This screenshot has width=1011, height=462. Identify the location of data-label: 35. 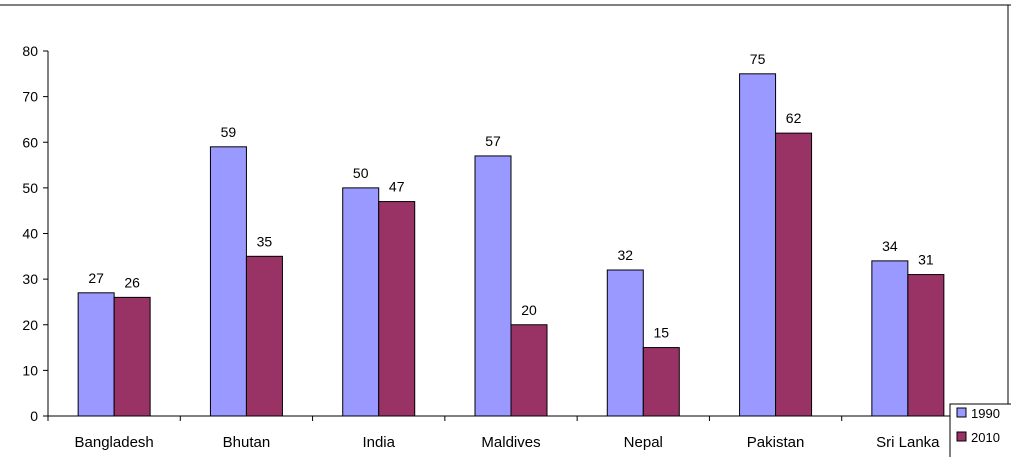
(265, 241).